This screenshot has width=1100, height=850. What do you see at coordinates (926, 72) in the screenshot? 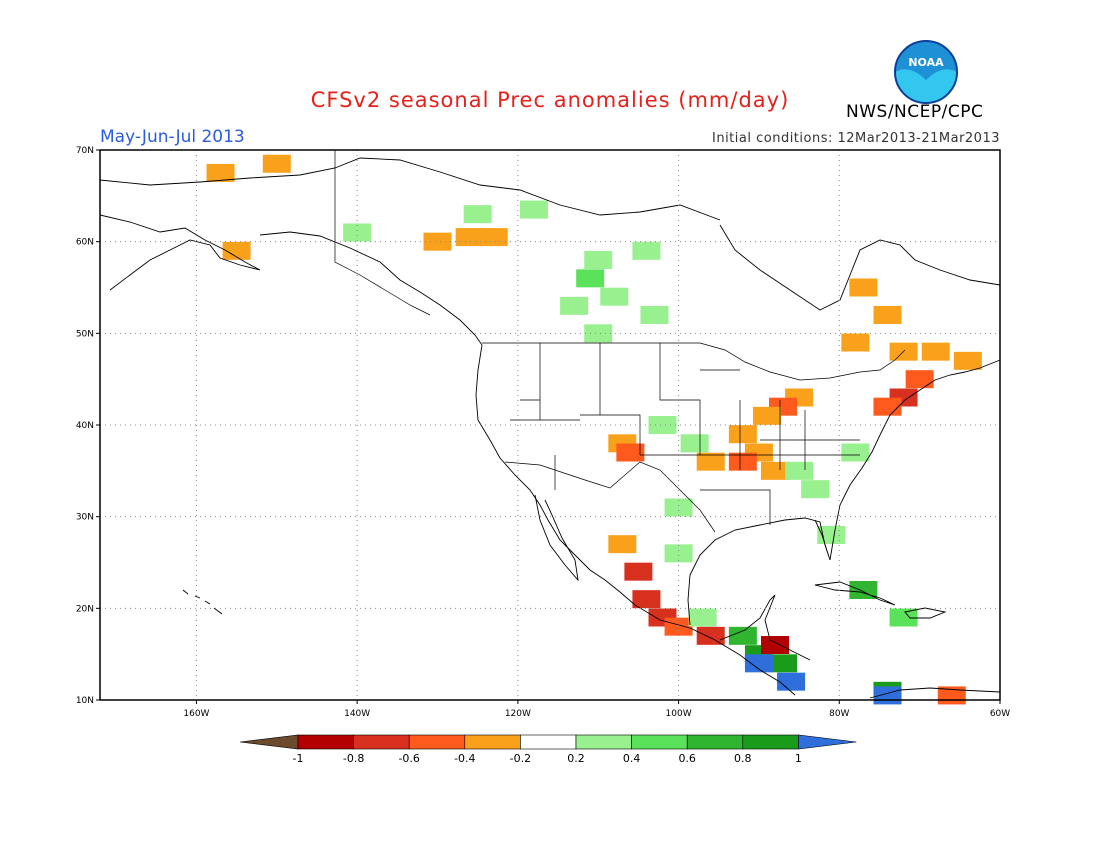
I see `noaa-logo-icon: NOAA` at bounding box center [926, 72].